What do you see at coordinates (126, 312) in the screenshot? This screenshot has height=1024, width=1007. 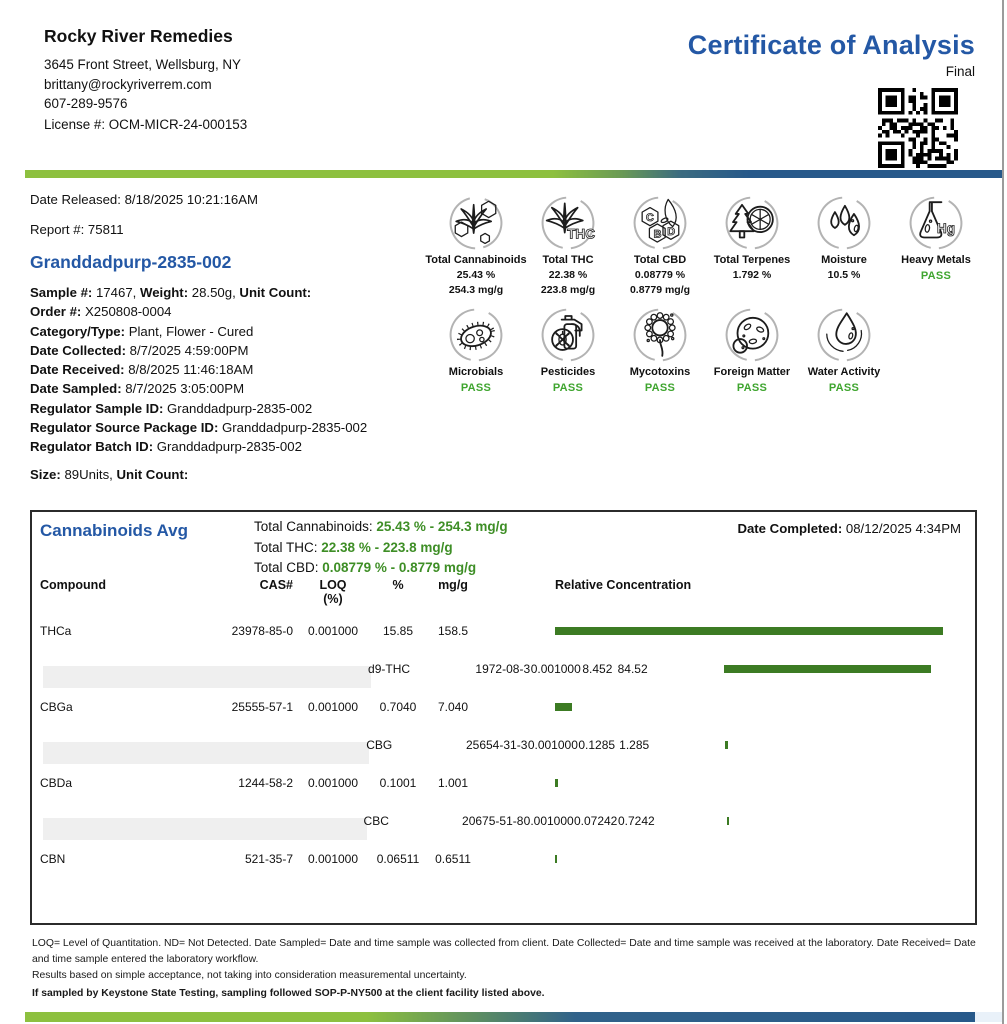 I see `field-value: X250808-0004` at bounding box center [126, 312].